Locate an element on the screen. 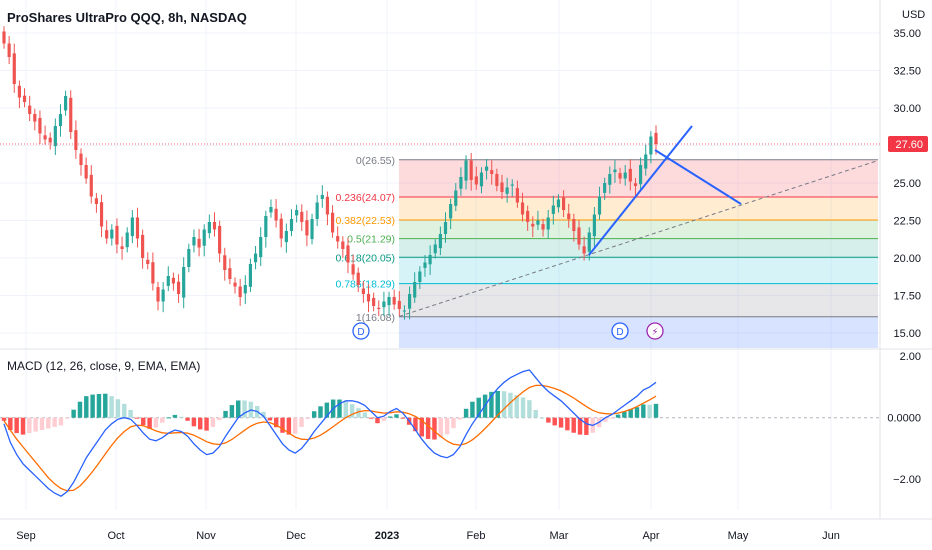  event-marker-label: ⚡ is located at coordinates (654, 332).